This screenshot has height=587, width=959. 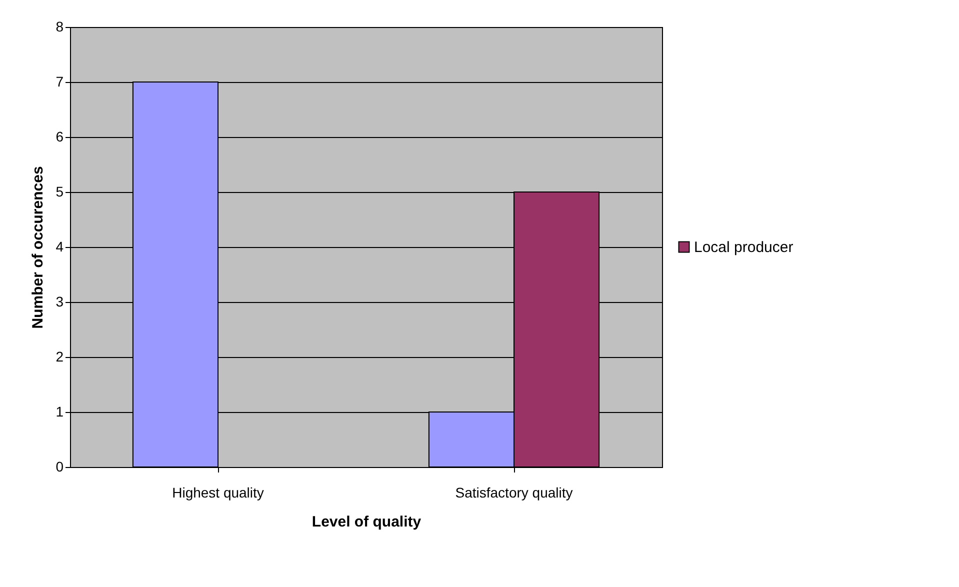 What do you see at coordinates (367, 522) in the screenshot?
I see `x-axis-title: Level of quality` at bounding box center [367, 522].